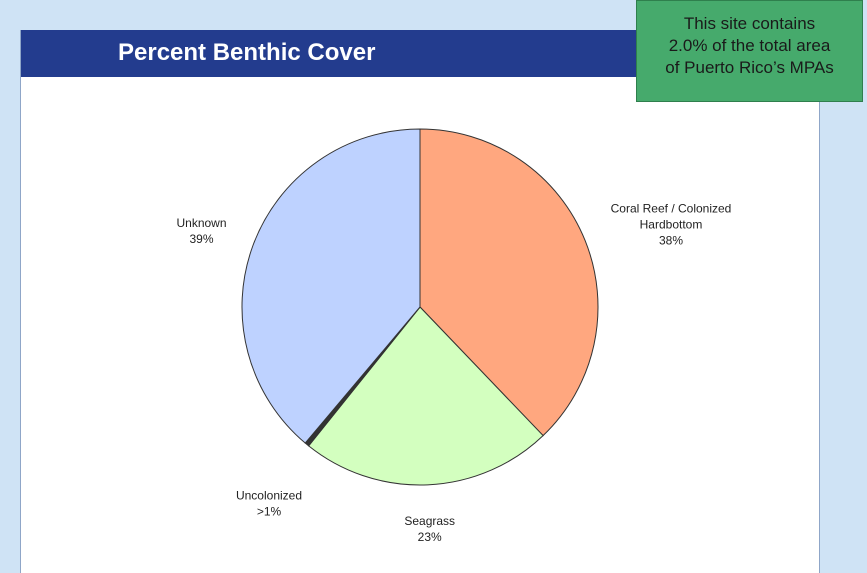 Image resolution: width=867 pixels, height=573 pixels. I want to click on pie-slice-coral-reef, so click(509, 282).